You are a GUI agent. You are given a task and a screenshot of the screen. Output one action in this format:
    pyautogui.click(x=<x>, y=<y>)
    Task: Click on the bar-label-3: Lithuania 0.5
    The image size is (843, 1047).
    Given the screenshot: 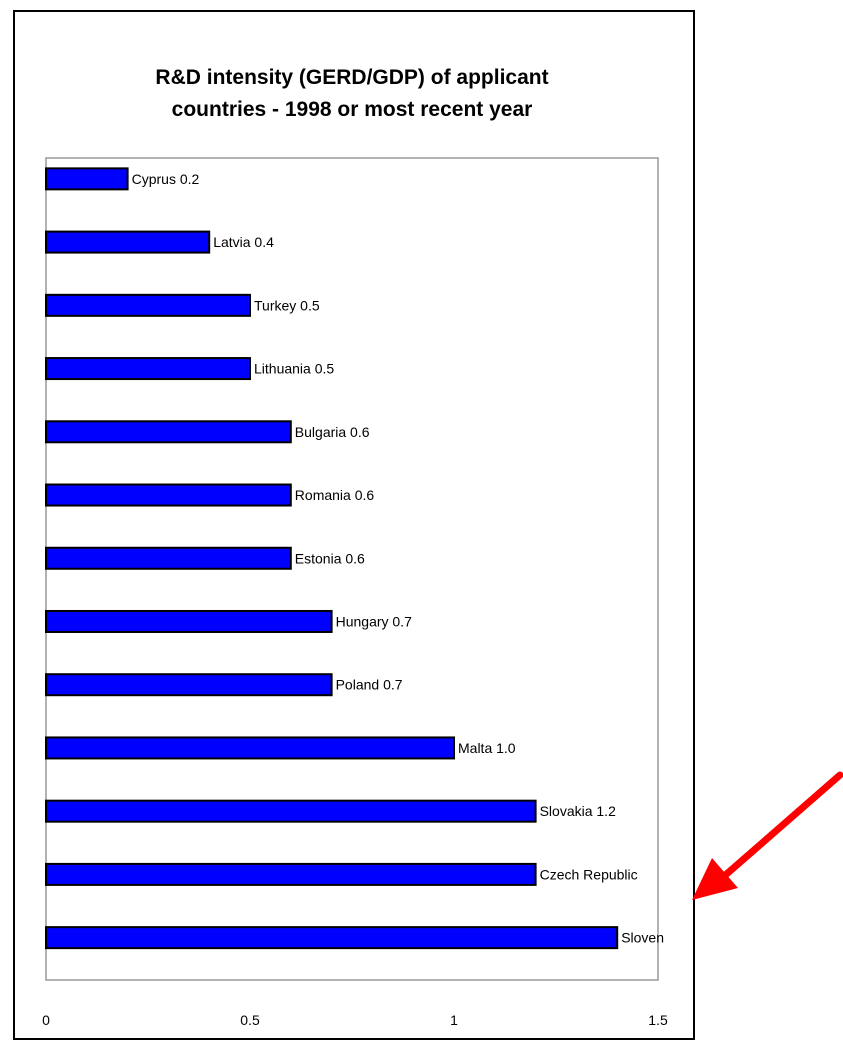 What is the action you would take?
    pyautogui.click(x=294, y=369)
    